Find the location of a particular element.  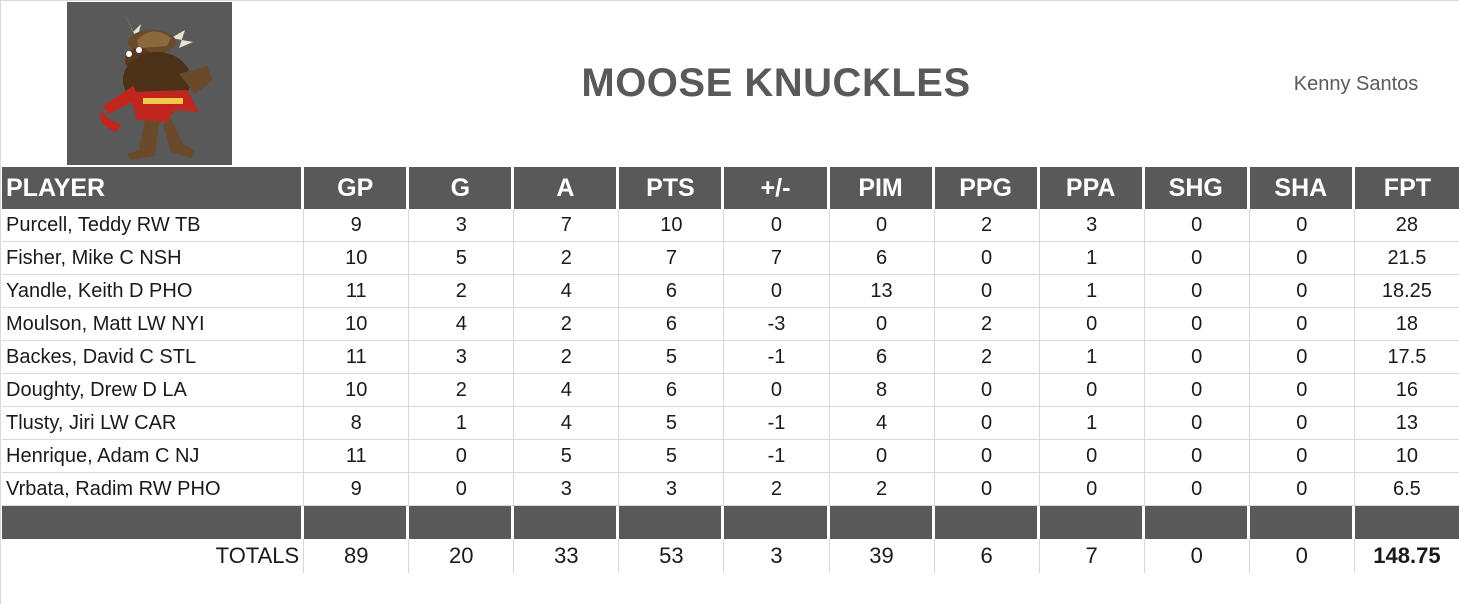

player-name: Moulson, Matt LW NYI is located at coordinates (153, 324).